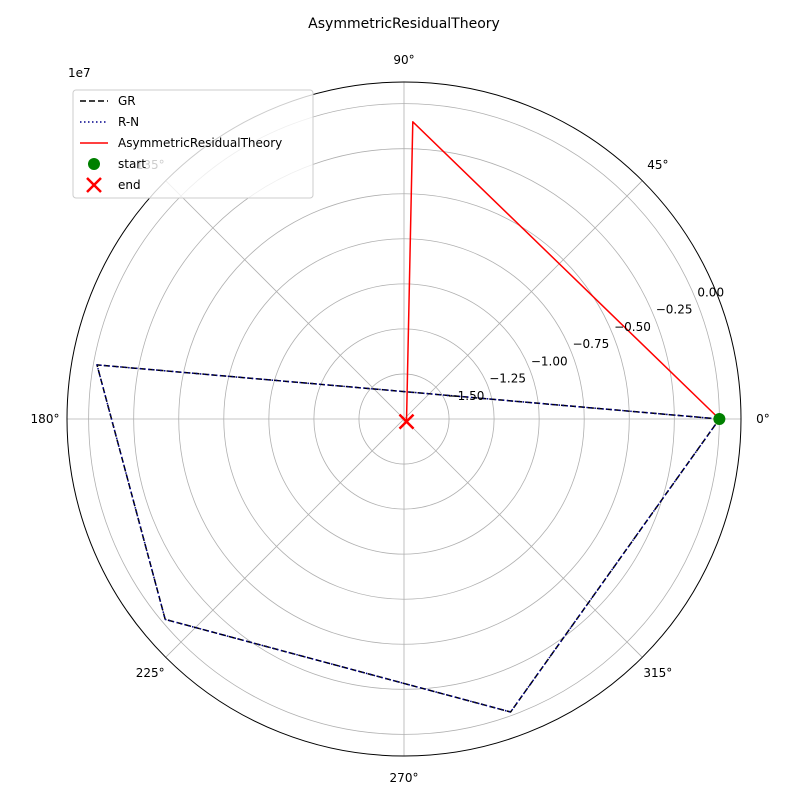 This screenshot has height=800, width=800. Describe the element at coordinates (657, 165) in the screenshot. I see `angular-tick-label: 45°` at that location.